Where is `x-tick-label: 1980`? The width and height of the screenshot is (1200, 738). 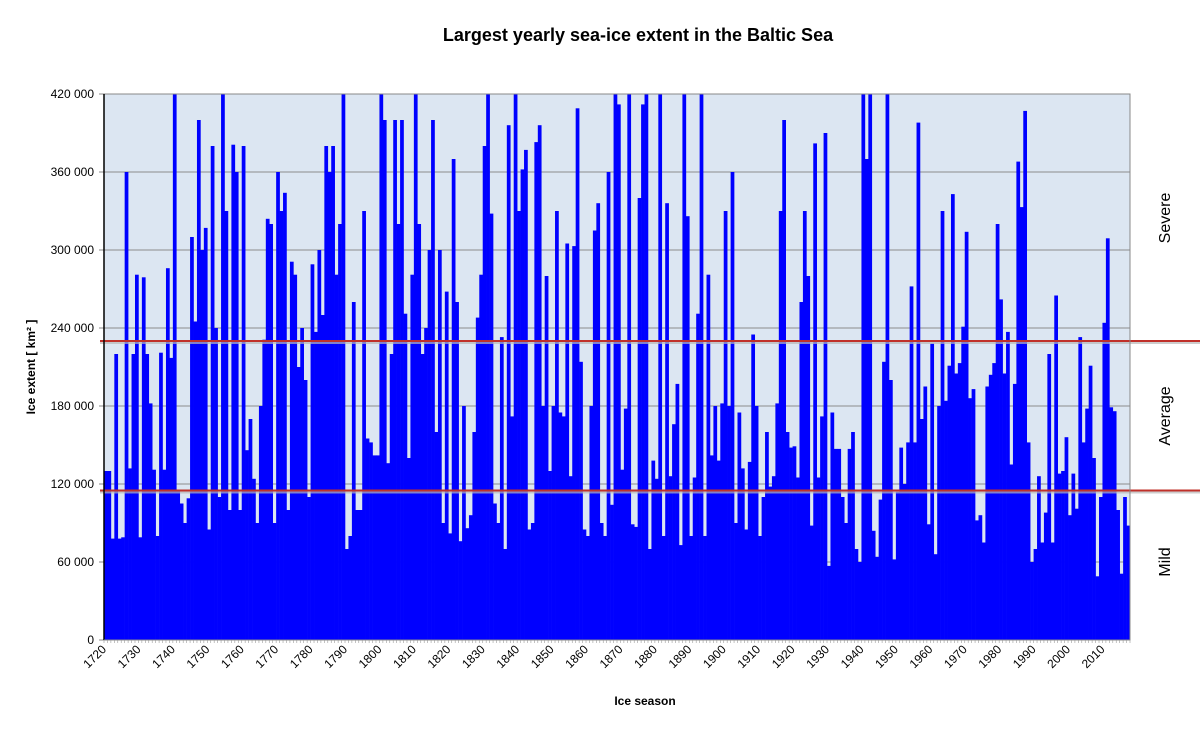 x-tick-label: 1980 is located at coordinates (990, 656).